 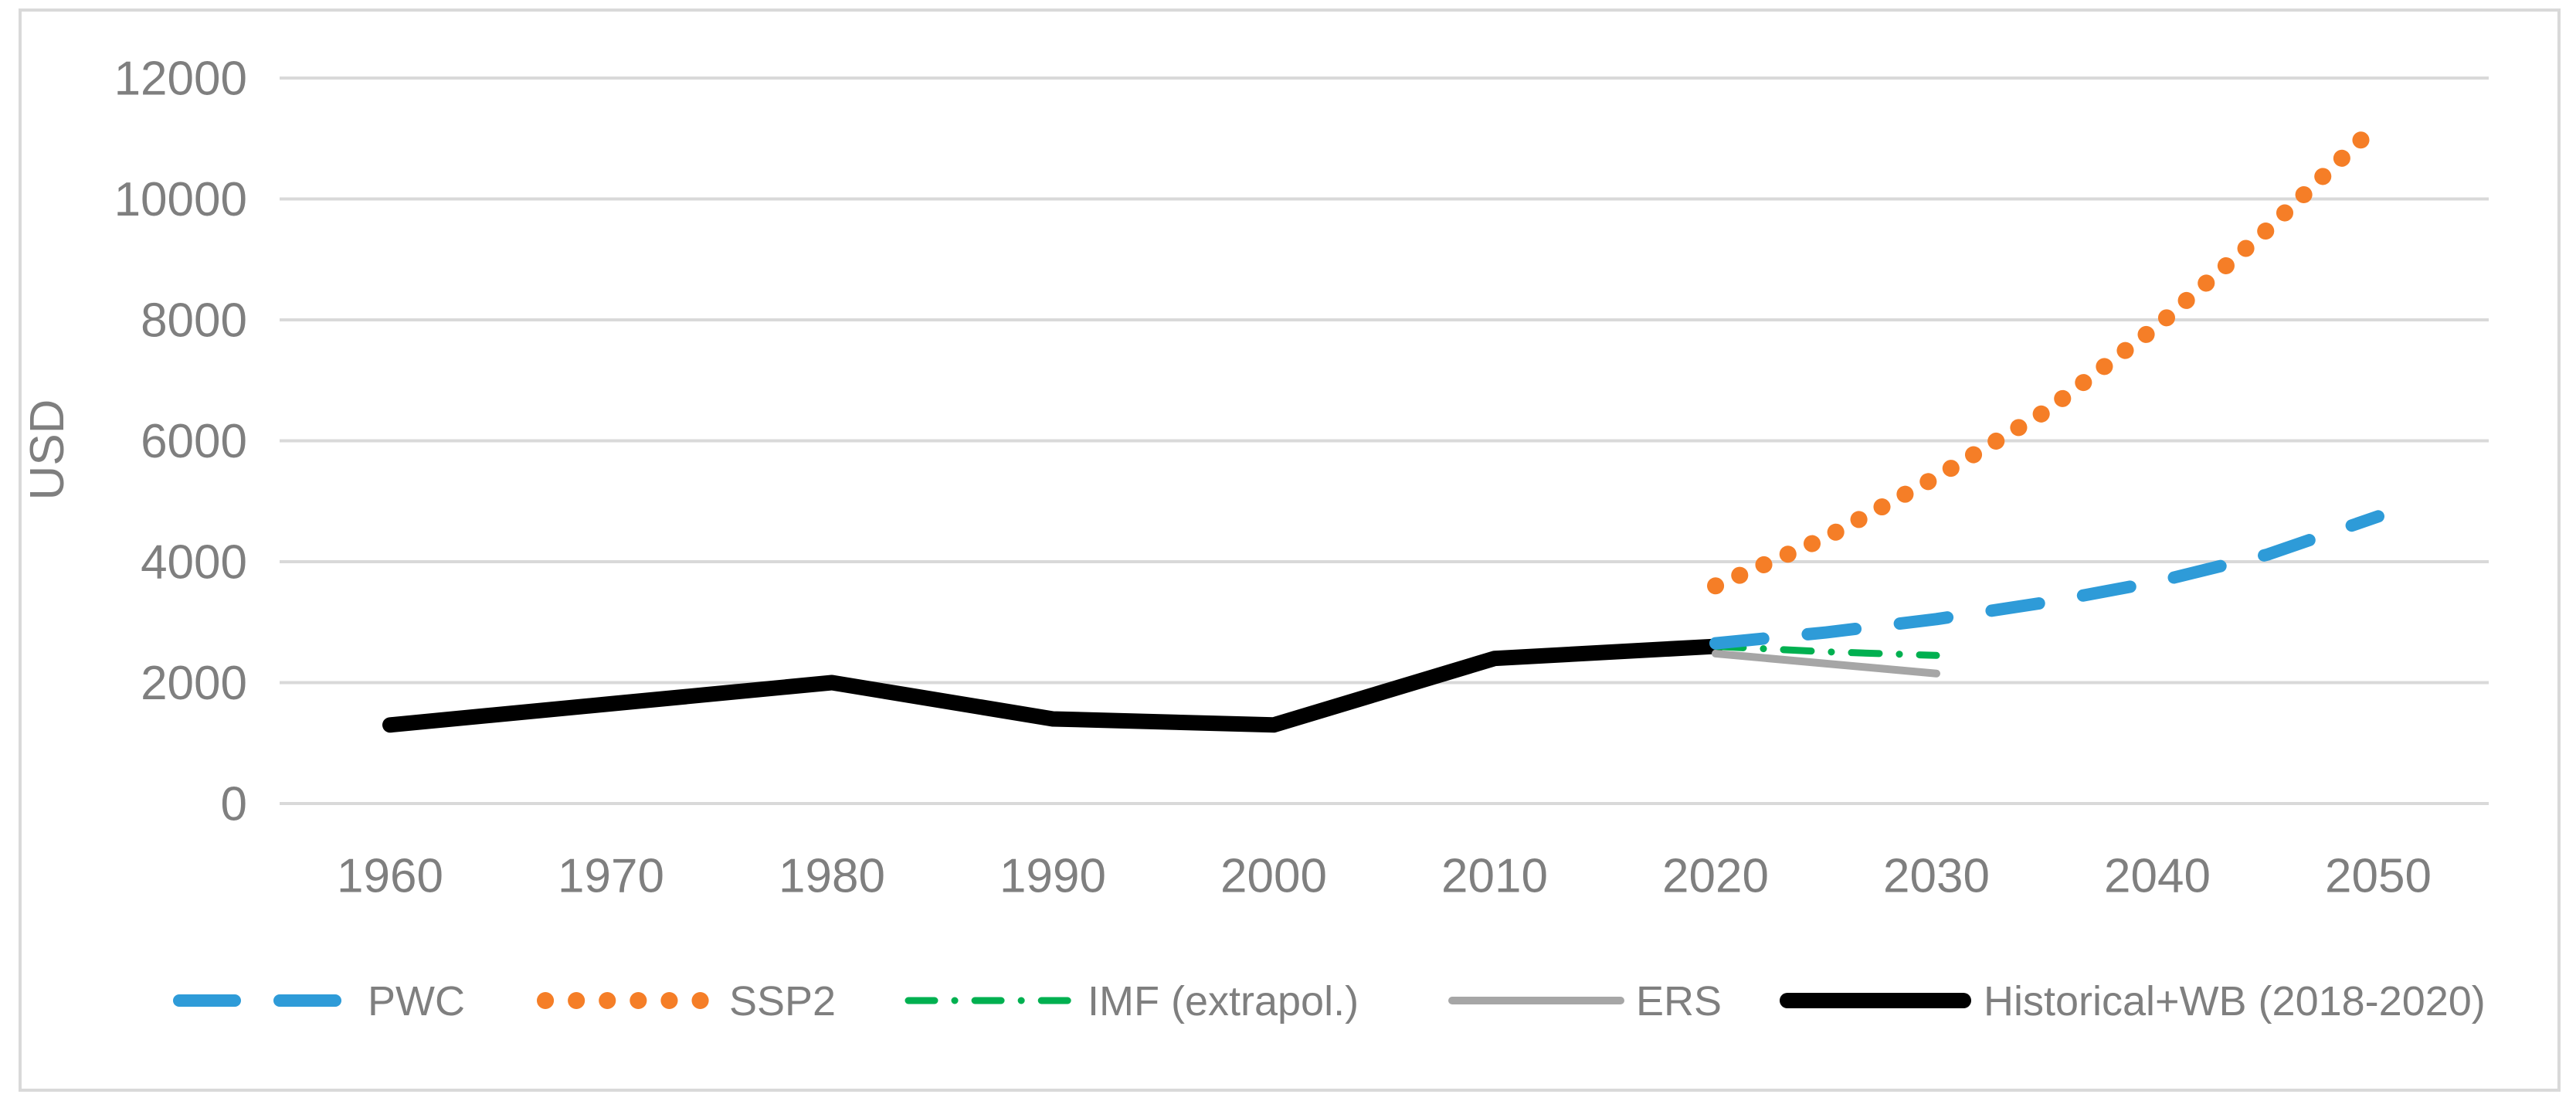 I want to click on x-axis-tick-labels: 1960 1970 1980 1990 2000 2010 2020 2030 2040 2050, so click(x=1384, y=876).